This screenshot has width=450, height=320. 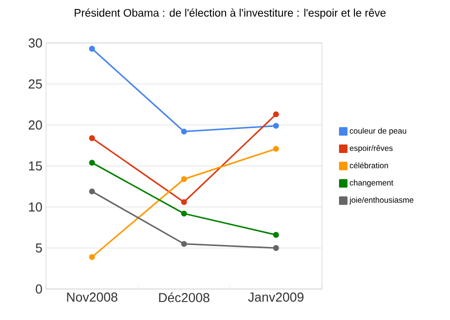 What do you see at coordinates (35, 84) in the screenshot?
I see `y-tick-label: 25` at bounding box center [35, 84].